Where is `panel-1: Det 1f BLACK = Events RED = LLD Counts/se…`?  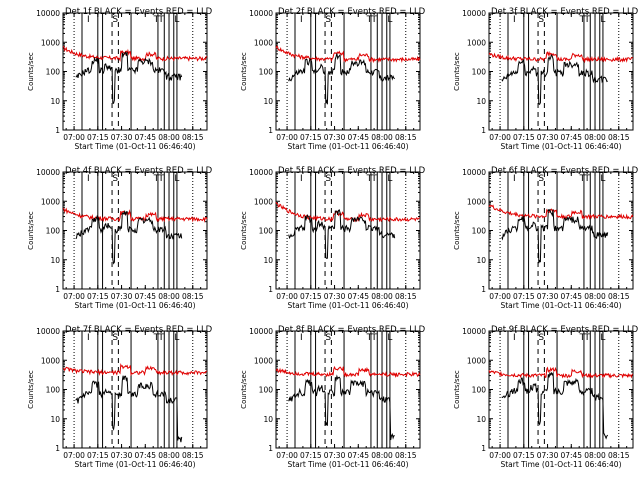 panel-1: Det 1f BLACK = Events RED = LLD Counts/se… is located at coordinates (120, 79).